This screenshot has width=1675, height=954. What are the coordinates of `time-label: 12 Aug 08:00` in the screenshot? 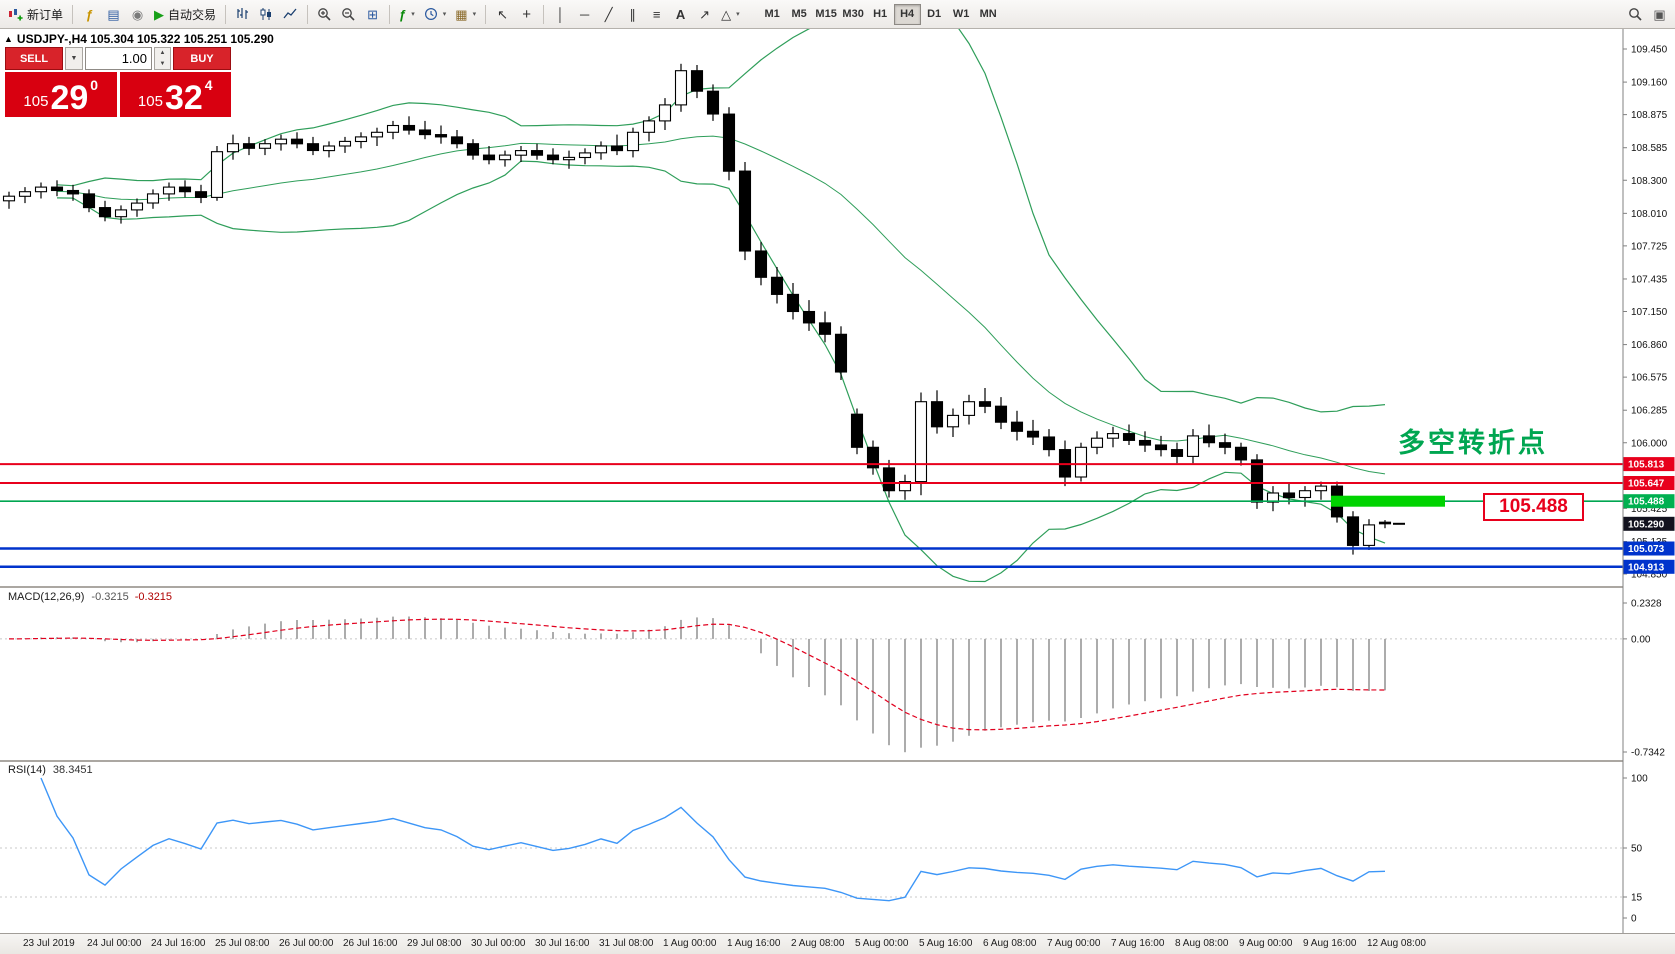 It's located at (1396, 943).